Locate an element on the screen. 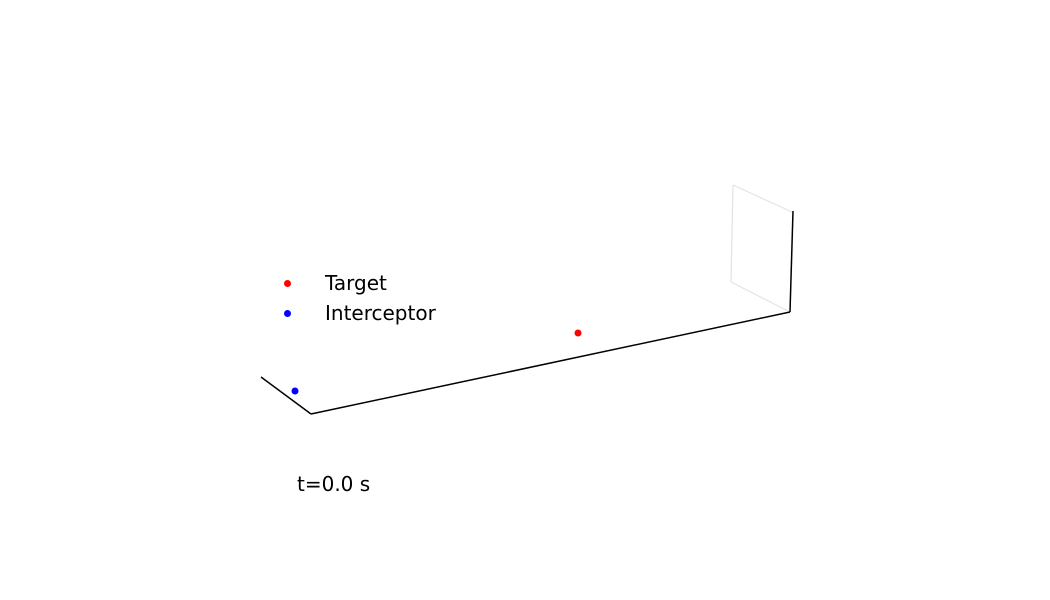  legend-item-interceptor: Interceptor is located at coordinates (356, 313).